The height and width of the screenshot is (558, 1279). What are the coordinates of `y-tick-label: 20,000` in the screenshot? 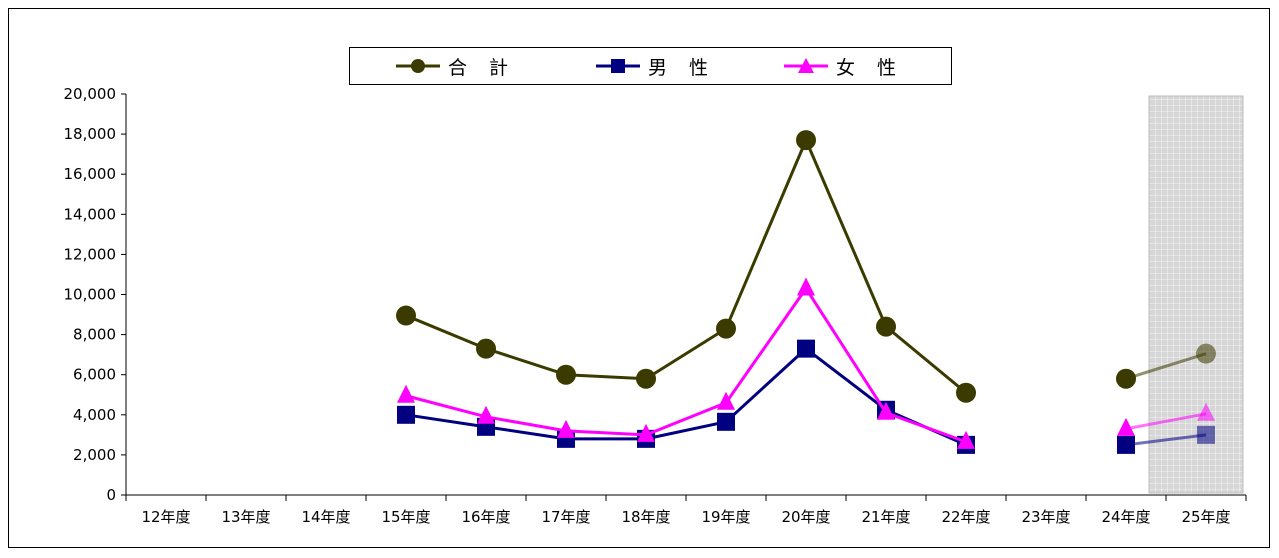 It's located at (90, 94).